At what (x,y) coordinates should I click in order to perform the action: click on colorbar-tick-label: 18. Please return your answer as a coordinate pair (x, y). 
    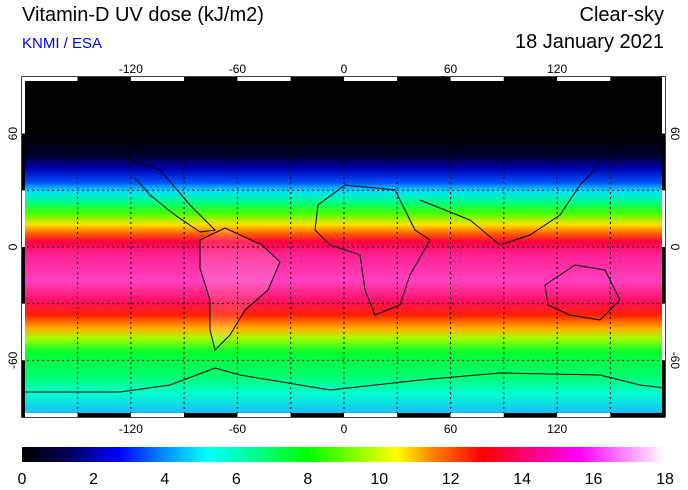
    Looking at the image, I should click on (665, 479).